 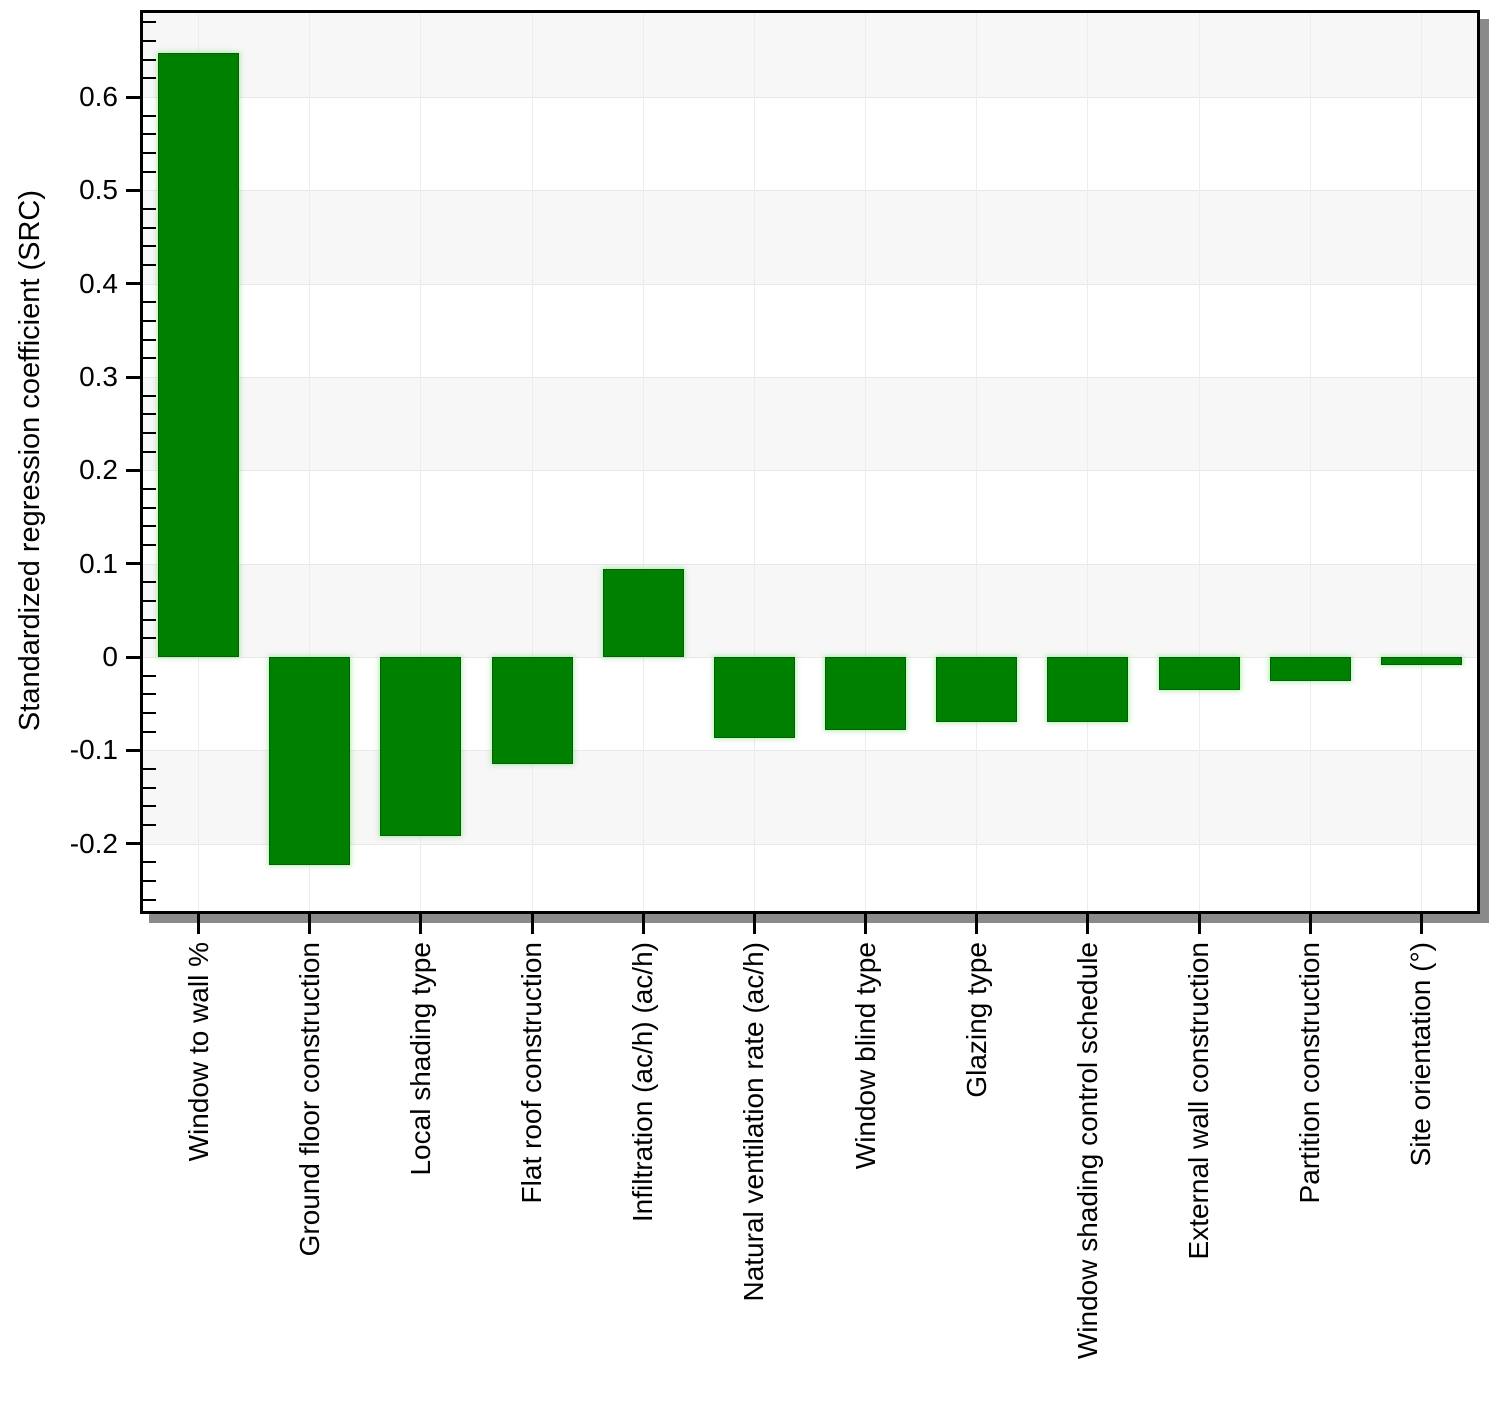 I want to click on x-category-label: External wall construction, so click(x=1199, y=1101).